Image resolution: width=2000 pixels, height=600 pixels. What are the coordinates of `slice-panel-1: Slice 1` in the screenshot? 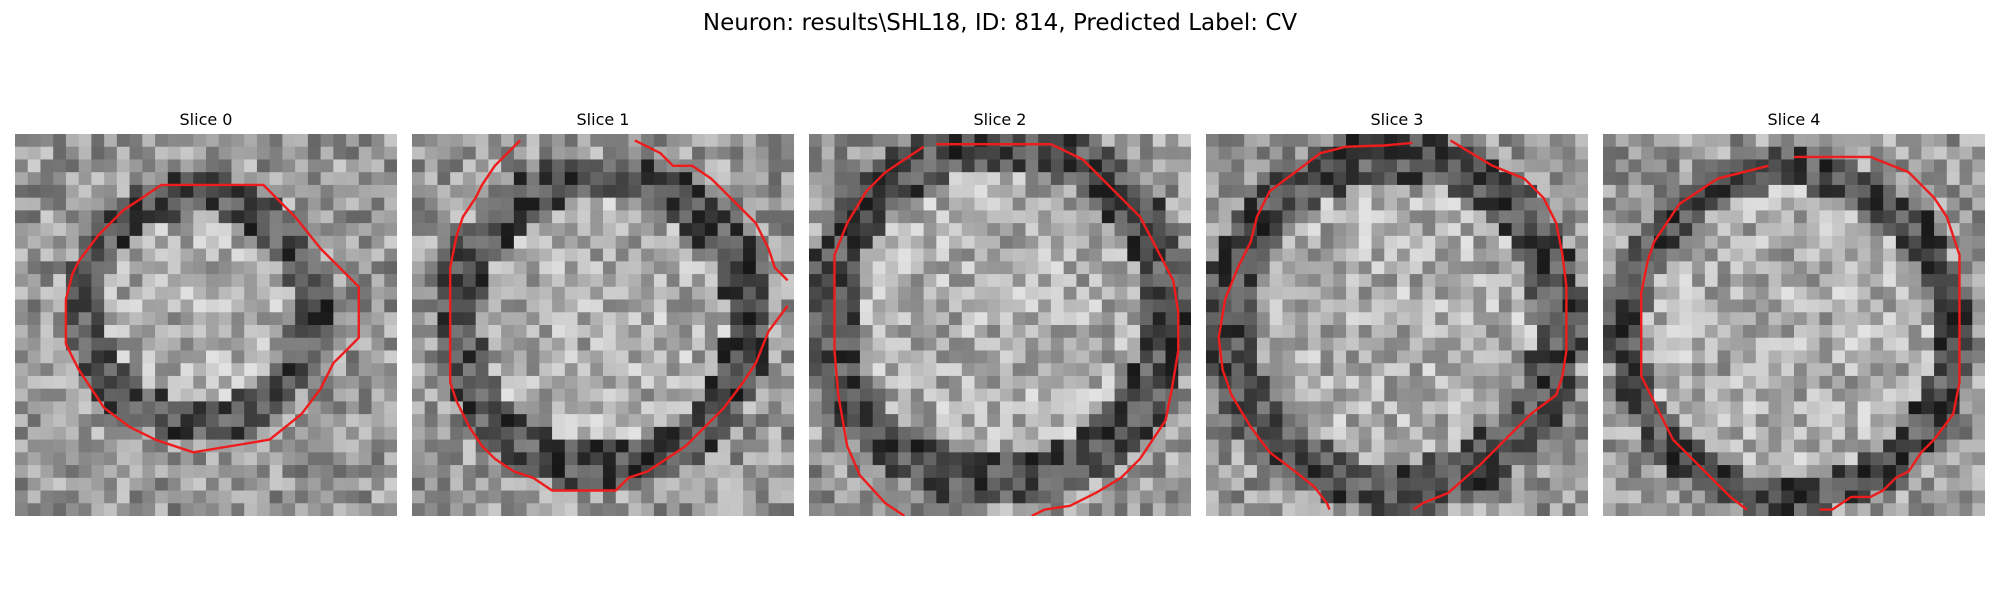 It's located at (603, 312).